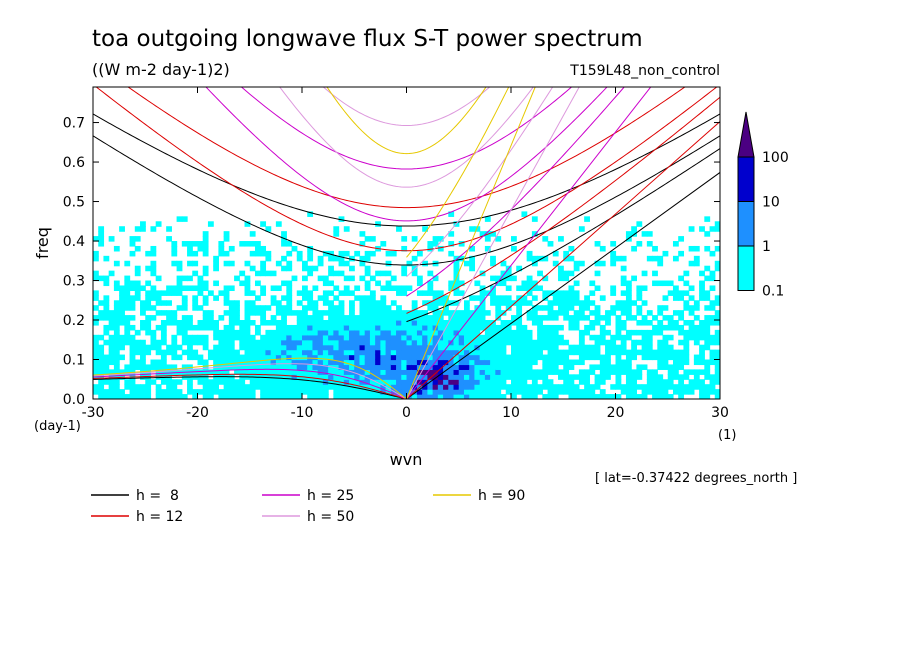 The image size is (904, 654). I want to click on legend-label: h = 12, so click(159, 517).